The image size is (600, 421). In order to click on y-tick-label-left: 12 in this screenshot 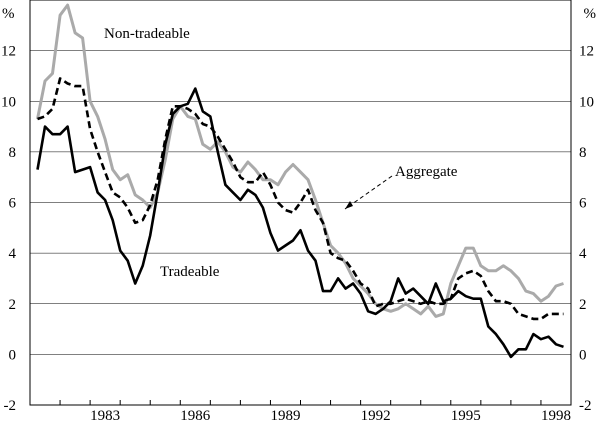, I will do `click(8, 52)`.